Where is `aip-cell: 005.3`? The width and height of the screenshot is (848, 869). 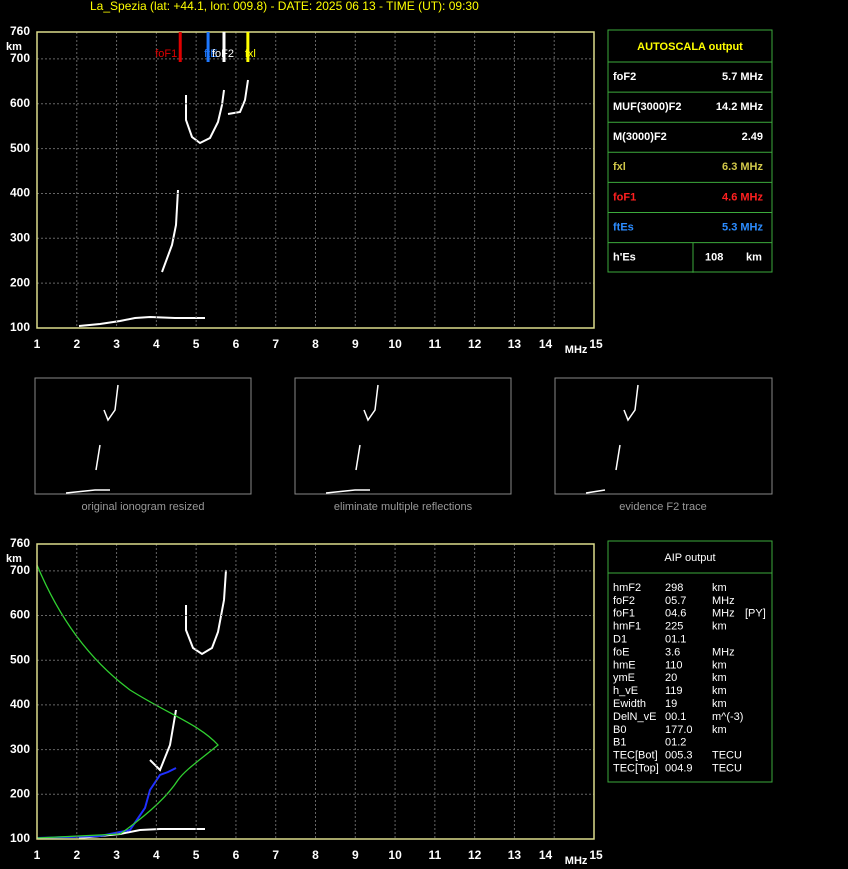
aip-cell: 005.3 is located at coordinates (679, 756).